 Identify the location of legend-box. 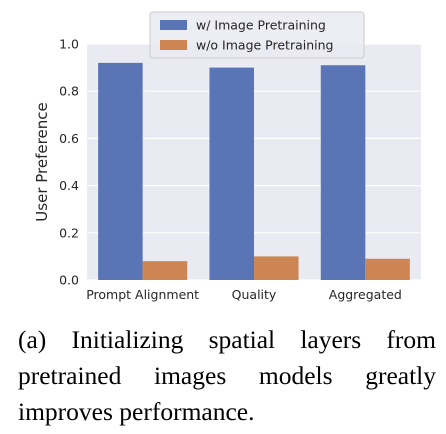
(257, 35).